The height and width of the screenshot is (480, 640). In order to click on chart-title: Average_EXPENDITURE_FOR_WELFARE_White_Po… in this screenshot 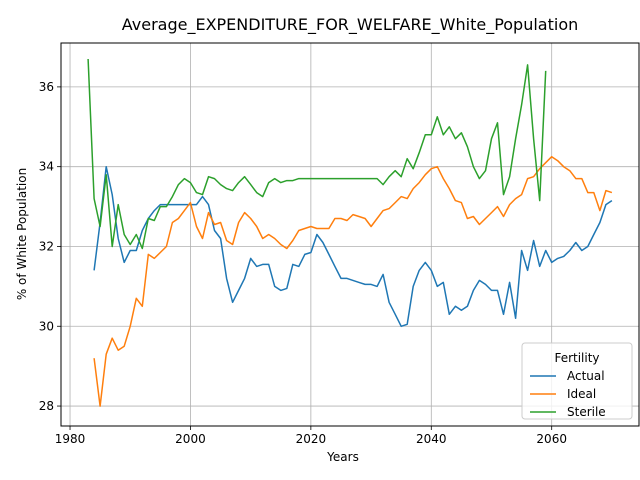, I will do `click(350, 25)`.